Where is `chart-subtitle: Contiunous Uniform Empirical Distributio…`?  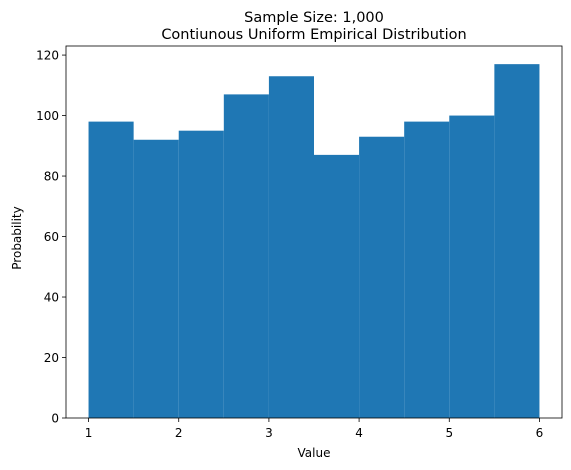 chart-subtitle: Contiunous Uniform Empirical Distributio… is located at coordinates (313, 35).